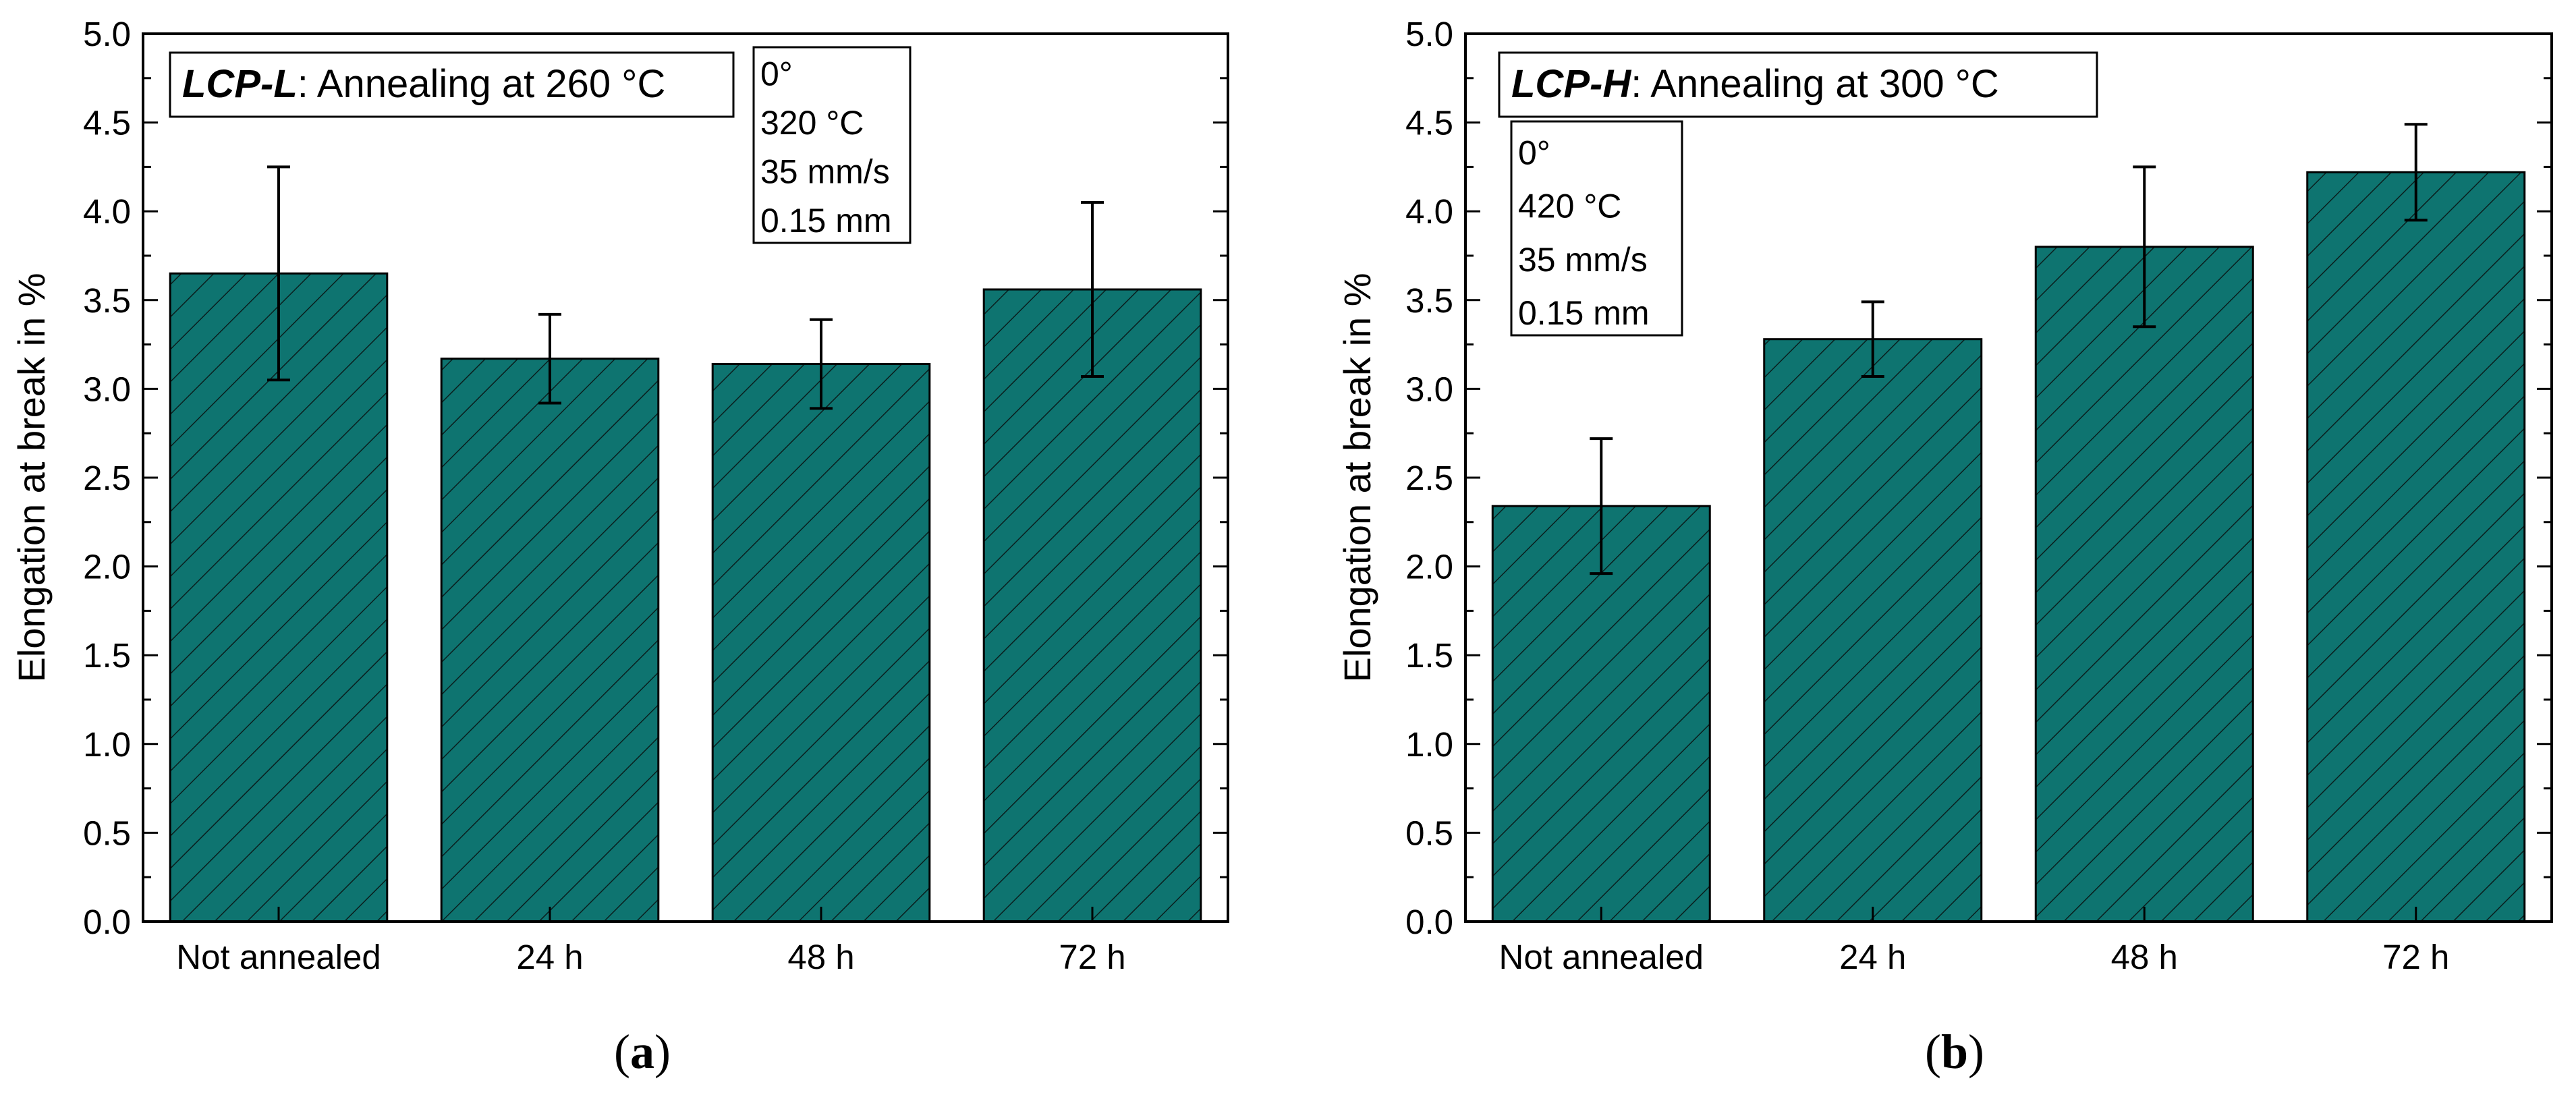  I want to click on info-line: 420 °C, so click(1569, 207).